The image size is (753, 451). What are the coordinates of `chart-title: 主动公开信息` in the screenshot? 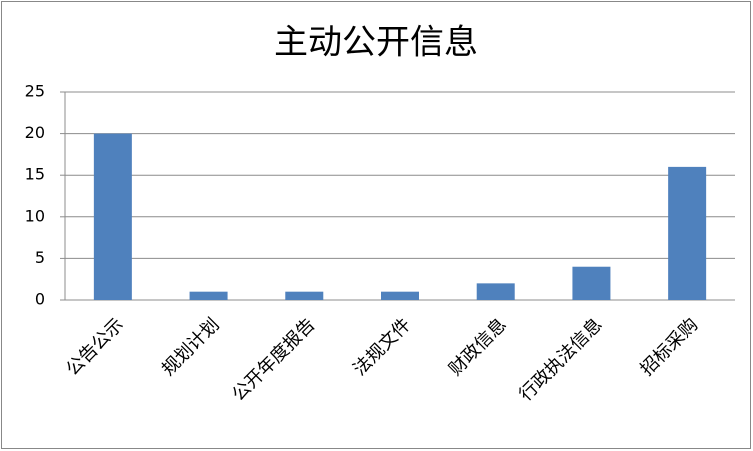 It's located at (376, 43).